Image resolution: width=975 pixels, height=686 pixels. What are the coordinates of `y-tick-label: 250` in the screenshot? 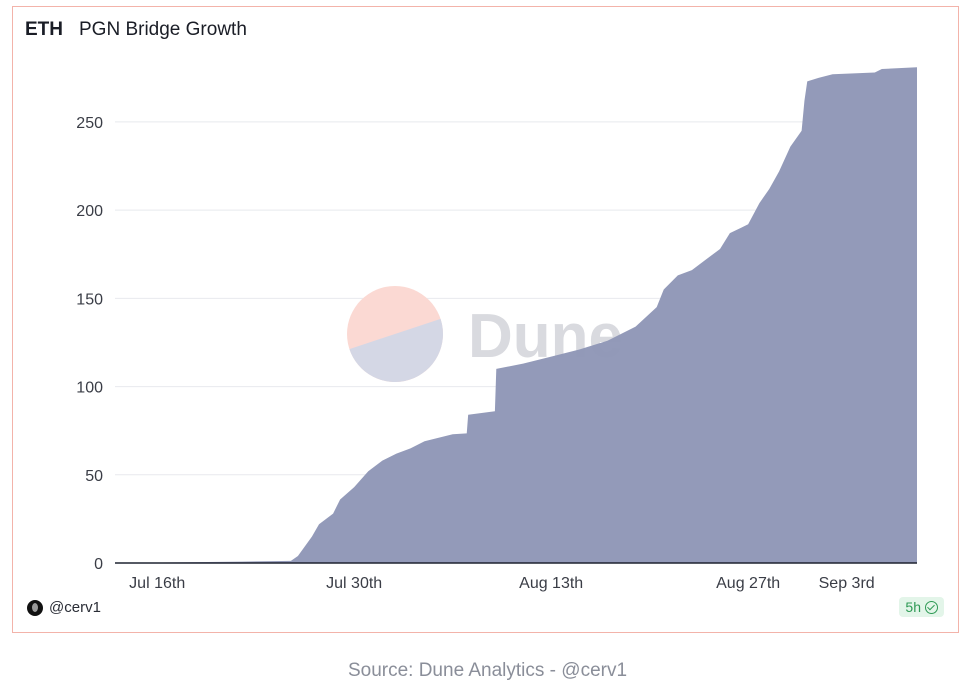 It's located at (89, 123).